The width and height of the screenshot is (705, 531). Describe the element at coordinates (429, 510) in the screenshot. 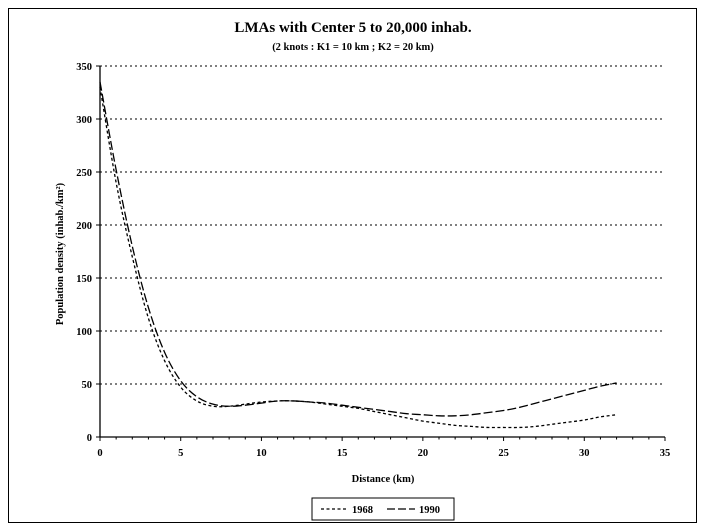

I see `legend-label-1990: 1990` at that location.